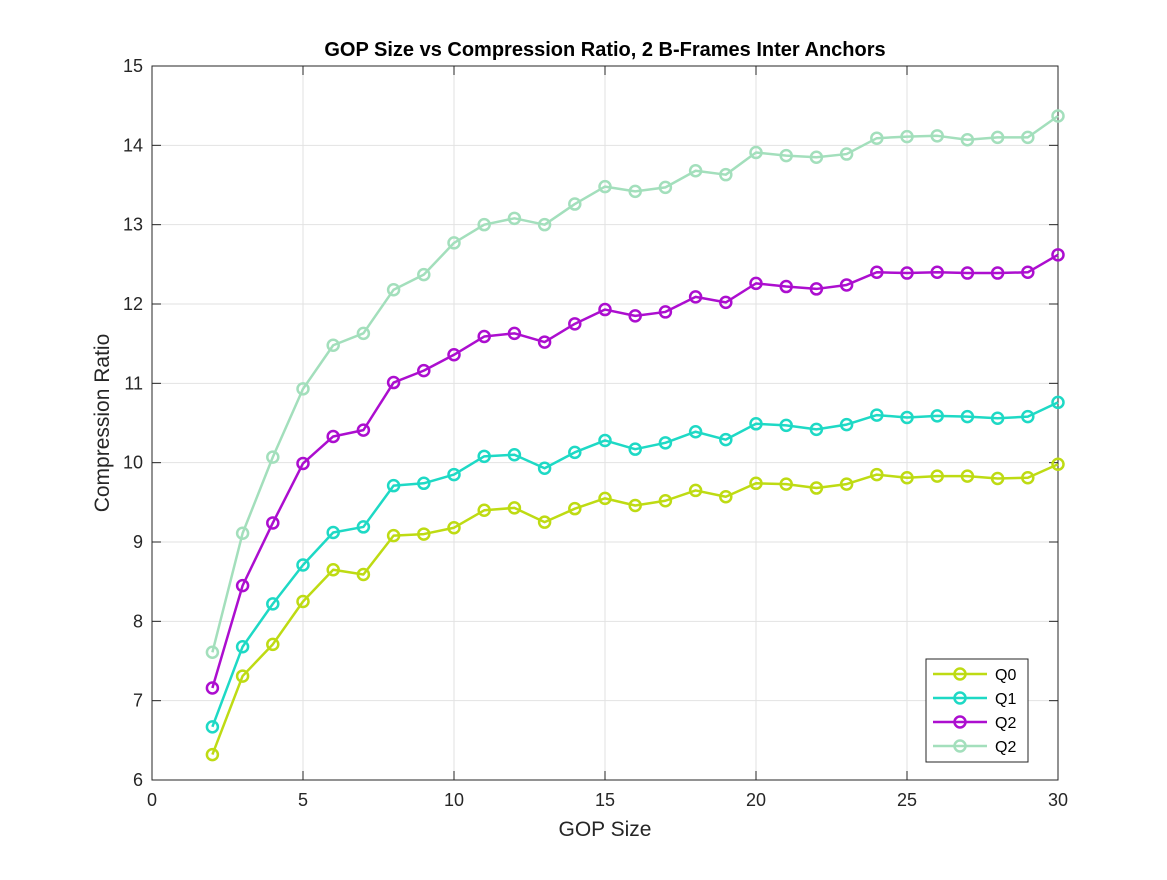  What do you see at coordinates (102, 423) in the screenshot?
I see `y-axis-title: Compression Ratio` at bounding box center [102, 423].